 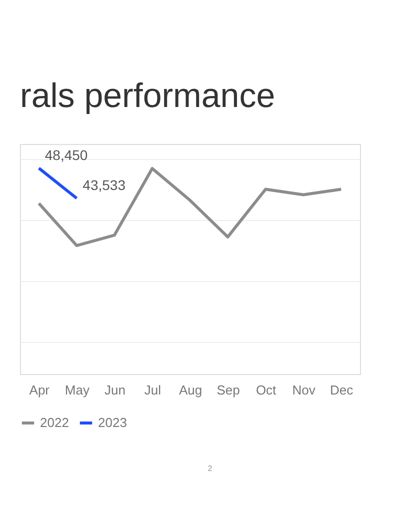 What do you see at coordinates (153, 390) in the screenshot?
I see `x-tick-label: Jul` at bounding box center [153, 390].